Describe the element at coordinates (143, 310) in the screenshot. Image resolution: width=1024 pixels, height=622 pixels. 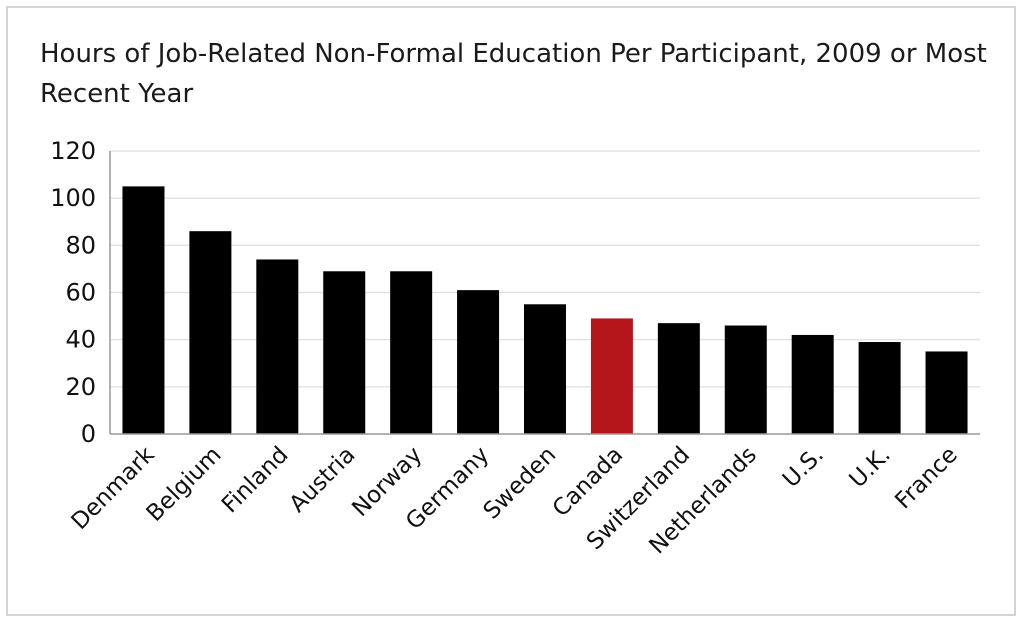
I see `bar-denmark` at that location.